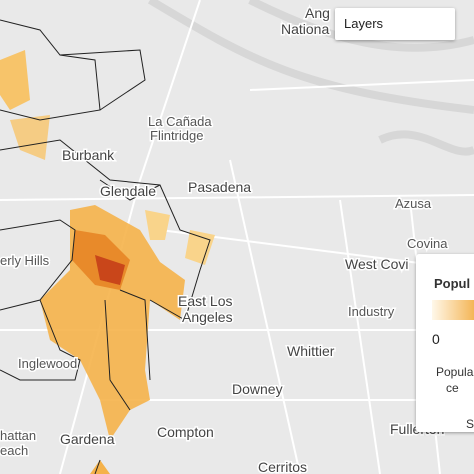 This screenshot has height=474, width=474. What do you see at coordinates (257, 389) in the screenshot?
I see `map-label: Downey` at bounding box center [257, 389].